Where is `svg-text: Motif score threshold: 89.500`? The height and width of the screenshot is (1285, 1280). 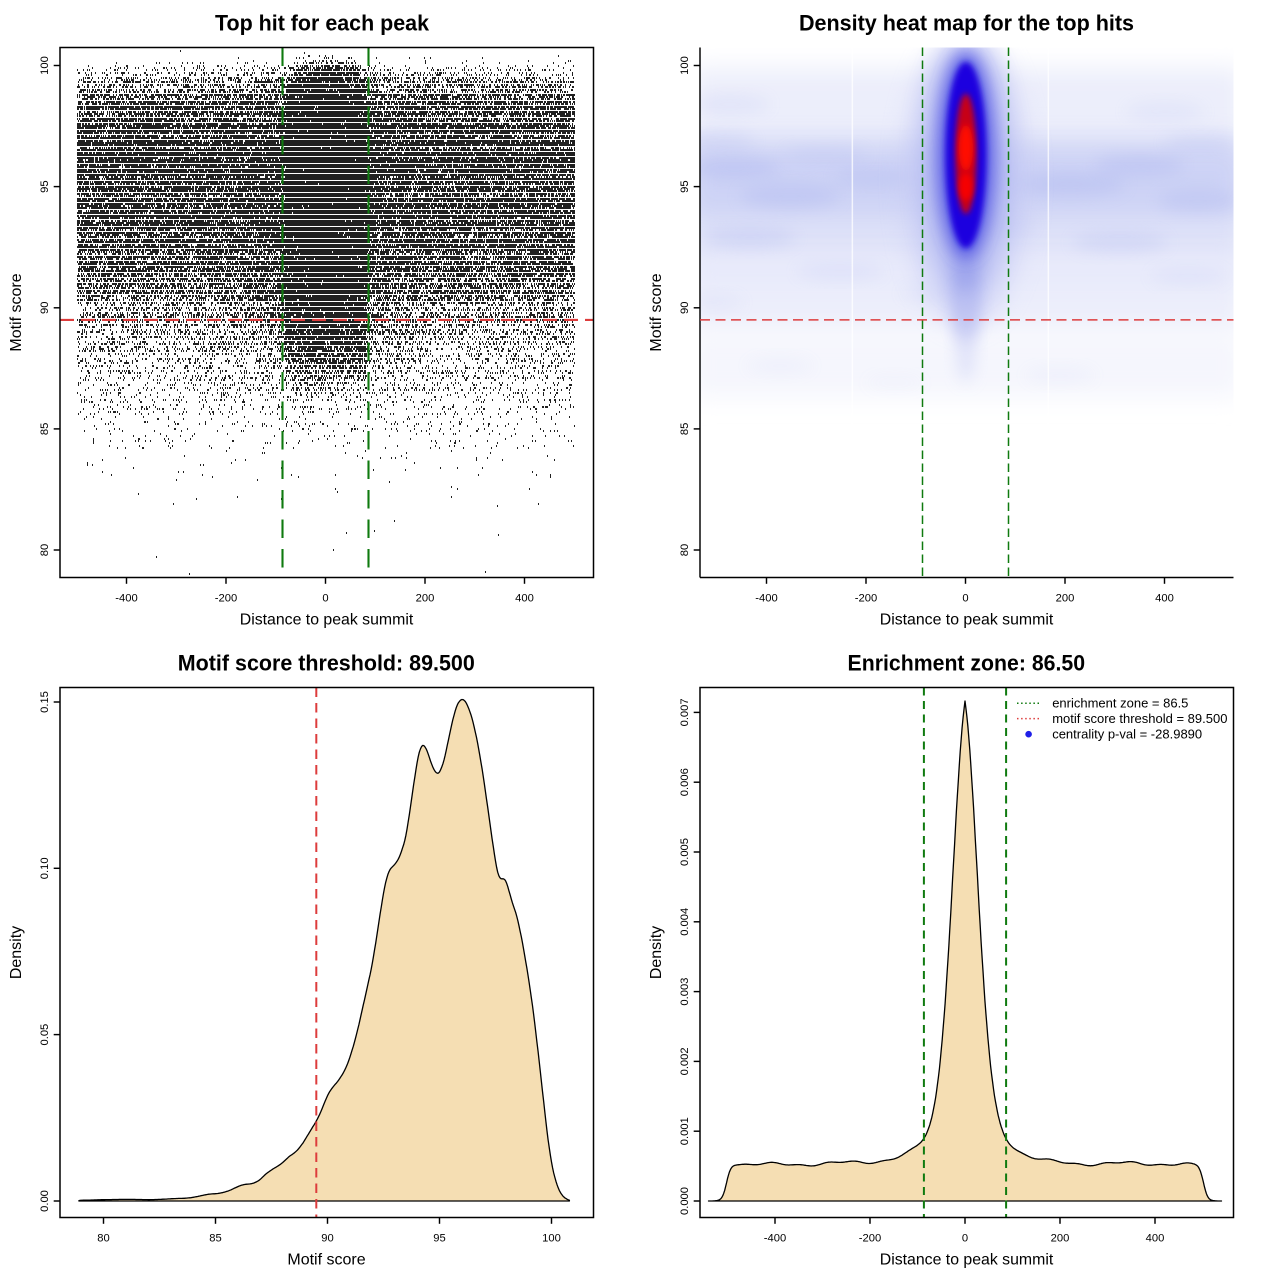
svg-text: Motif score threshold: 89.500 is located at coordinates (326, 663).